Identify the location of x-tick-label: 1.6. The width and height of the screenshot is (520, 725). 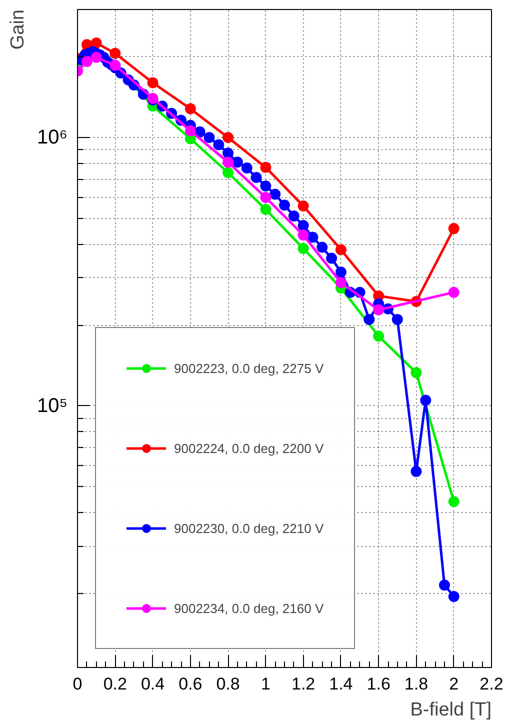
(378, 684).